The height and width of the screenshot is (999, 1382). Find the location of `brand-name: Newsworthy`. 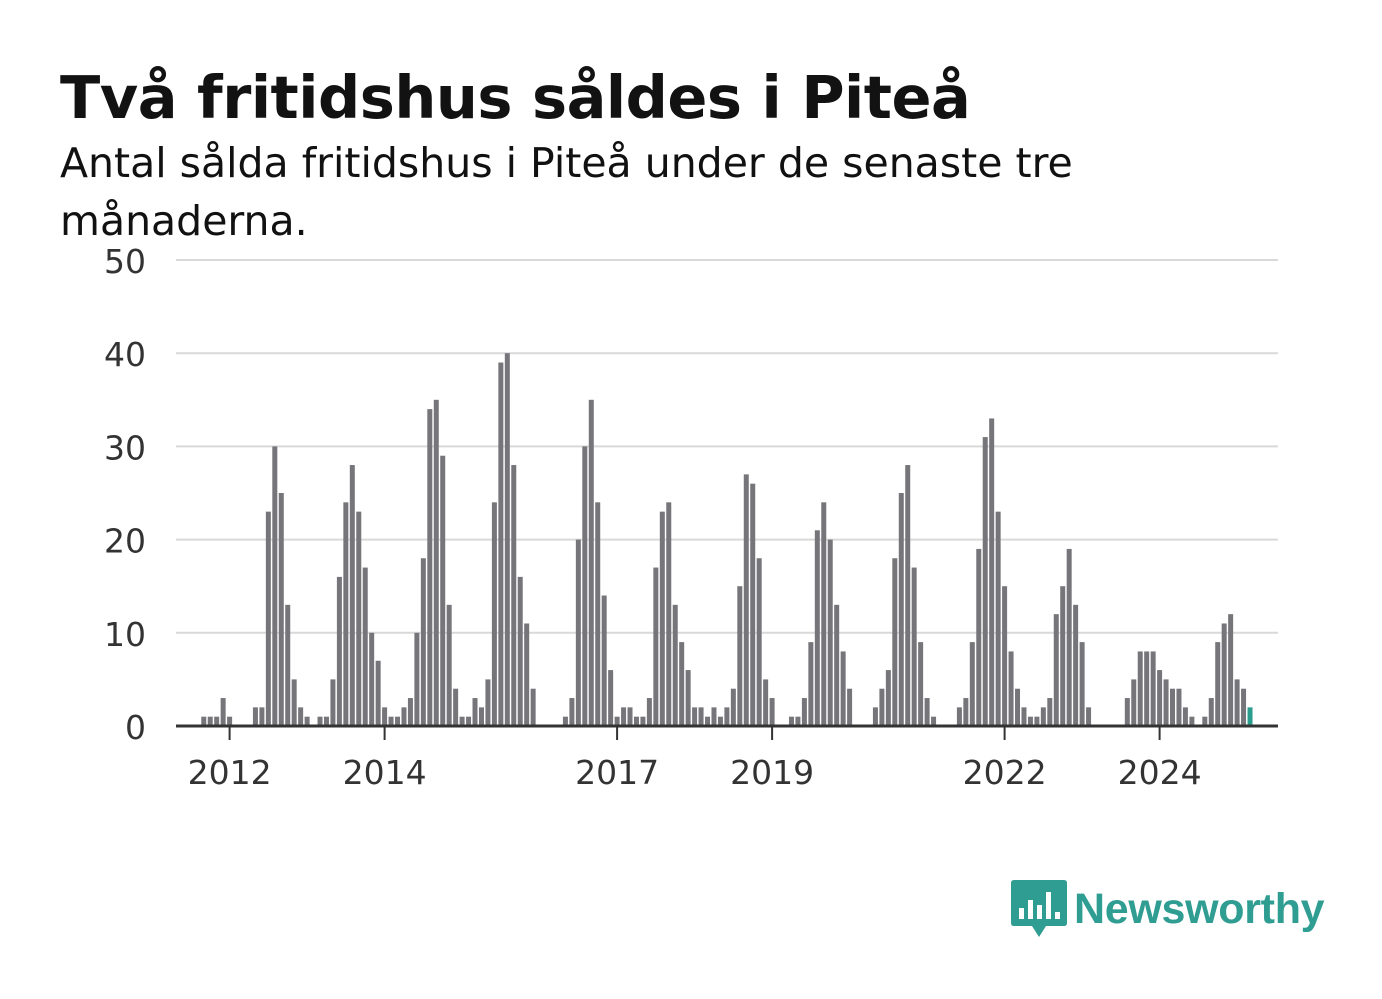

brand-name: Newsworthy is located at coordinates (1199, 908).